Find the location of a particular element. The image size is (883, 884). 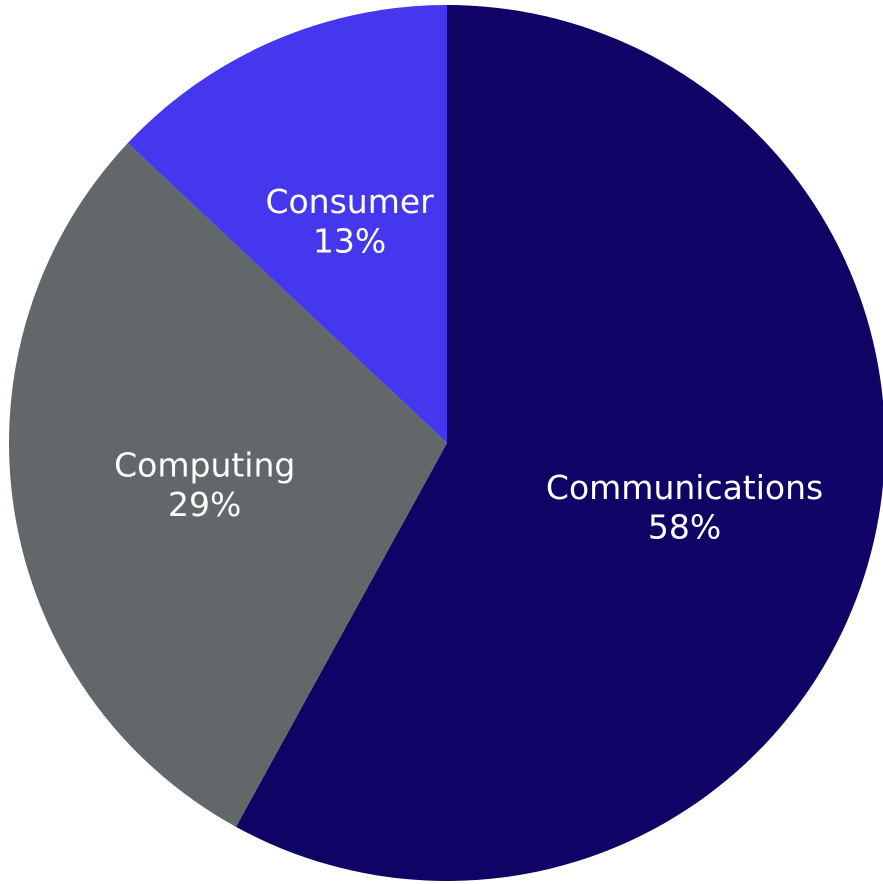

slice-value: 58% is located at coordinates (684, 527).